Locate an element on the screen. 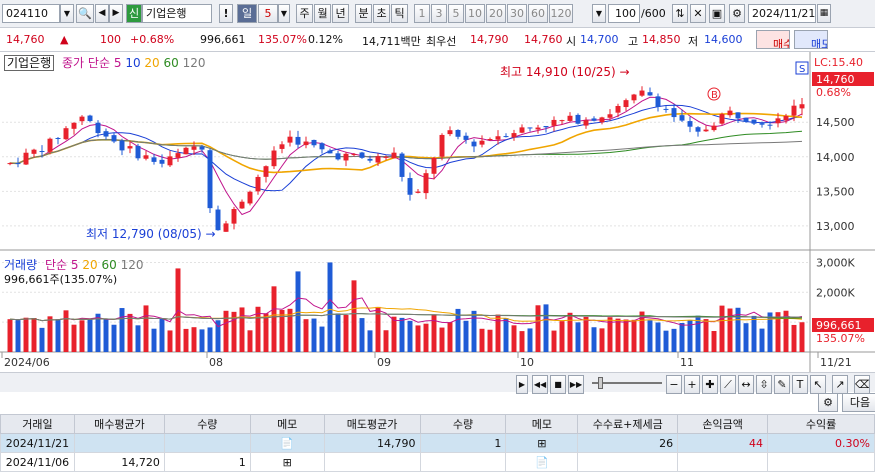  trend-line-icon: ⟋ is located at coordinates (728, 384).